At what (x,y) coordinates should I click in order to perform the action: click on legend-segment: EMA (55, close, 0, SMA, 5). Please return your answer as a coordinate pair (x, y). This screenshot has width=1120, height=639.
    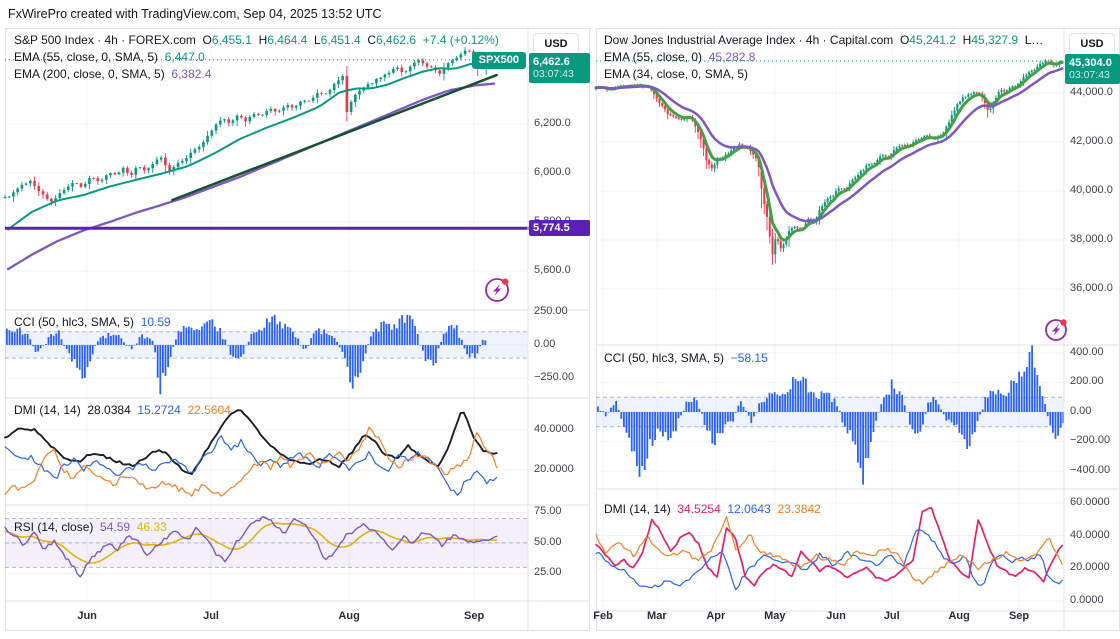
    Looking at the image, I should click on (89, 57).